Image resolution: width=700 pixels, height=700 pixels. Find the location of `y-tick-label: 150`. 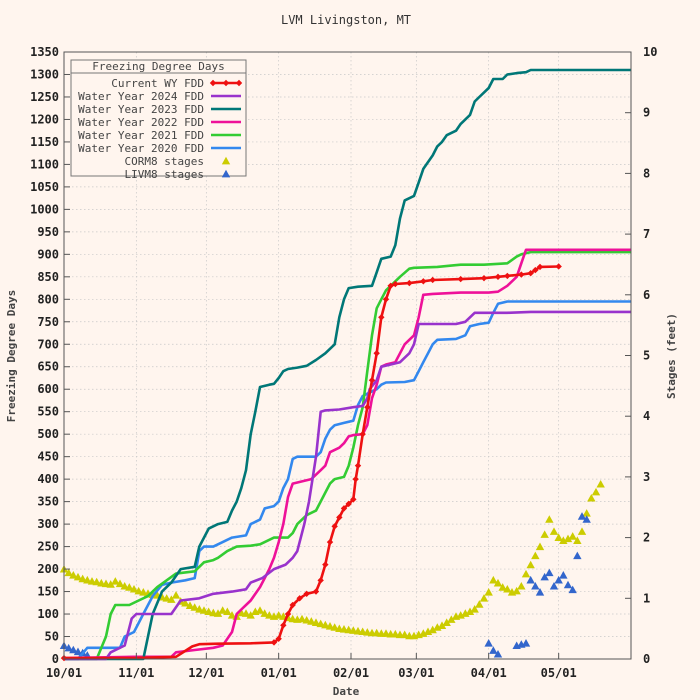

y-tick-label: 150 is located at coordinates (48, 592).